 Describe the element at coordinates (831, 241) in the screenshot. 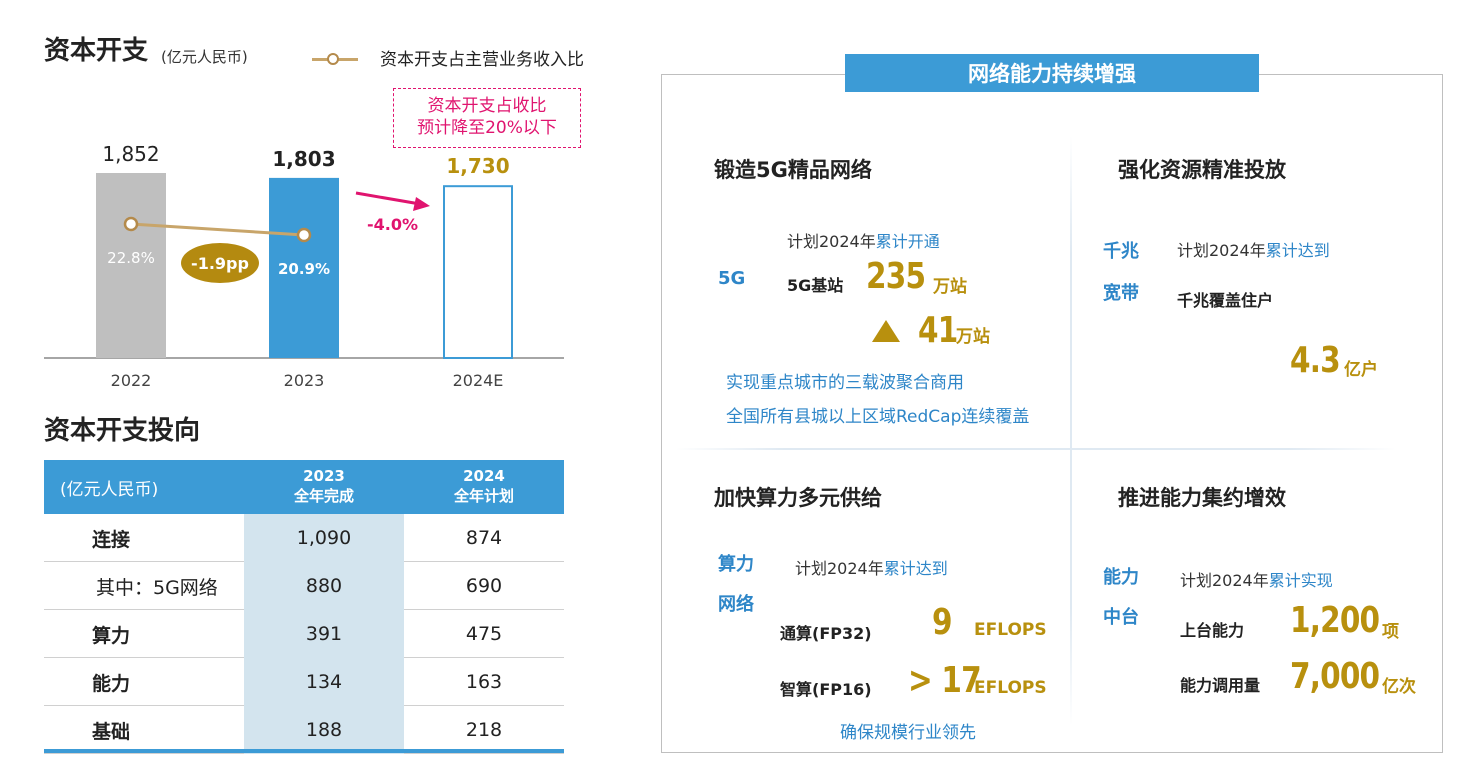

I see `q1-plan-prefix: 计划2024年` at that location.